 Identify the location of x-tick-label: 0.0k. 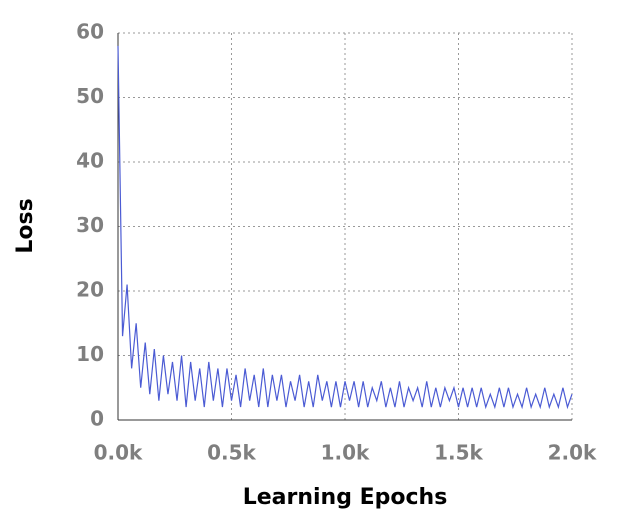
(118, 453).